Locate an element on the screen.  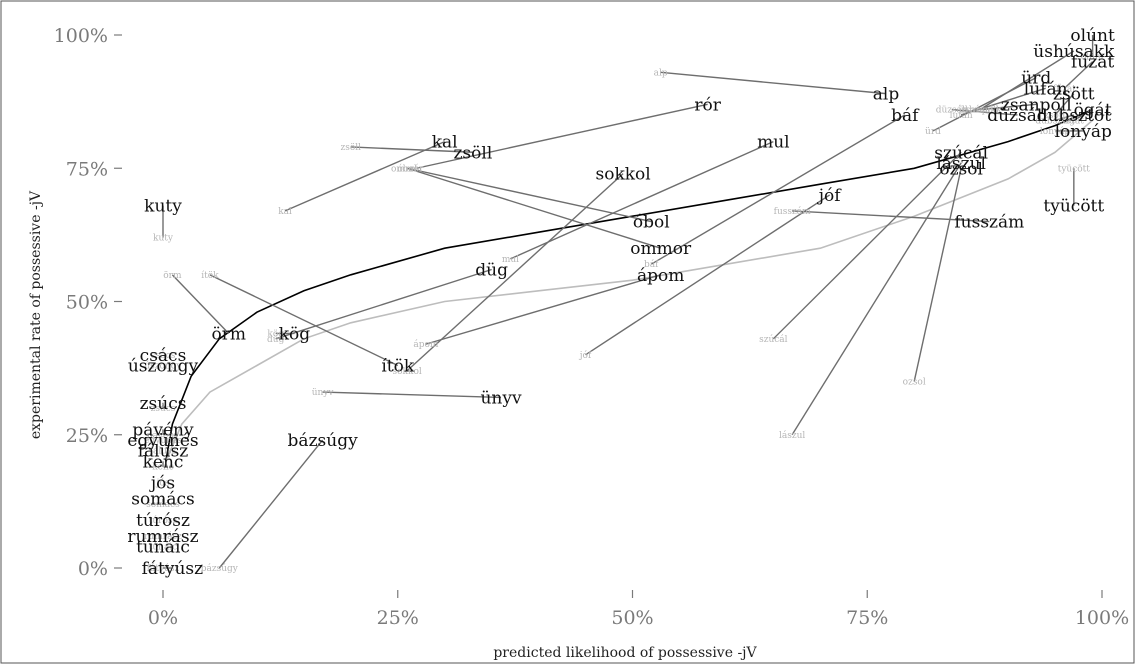
x-tick-label: 100% is located at coordinates (1102, 618).